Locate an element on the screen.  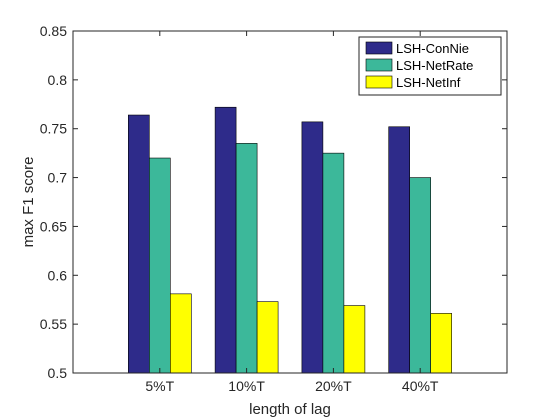
y-tick-label: 0.55 is located at coordinates (53, 324).